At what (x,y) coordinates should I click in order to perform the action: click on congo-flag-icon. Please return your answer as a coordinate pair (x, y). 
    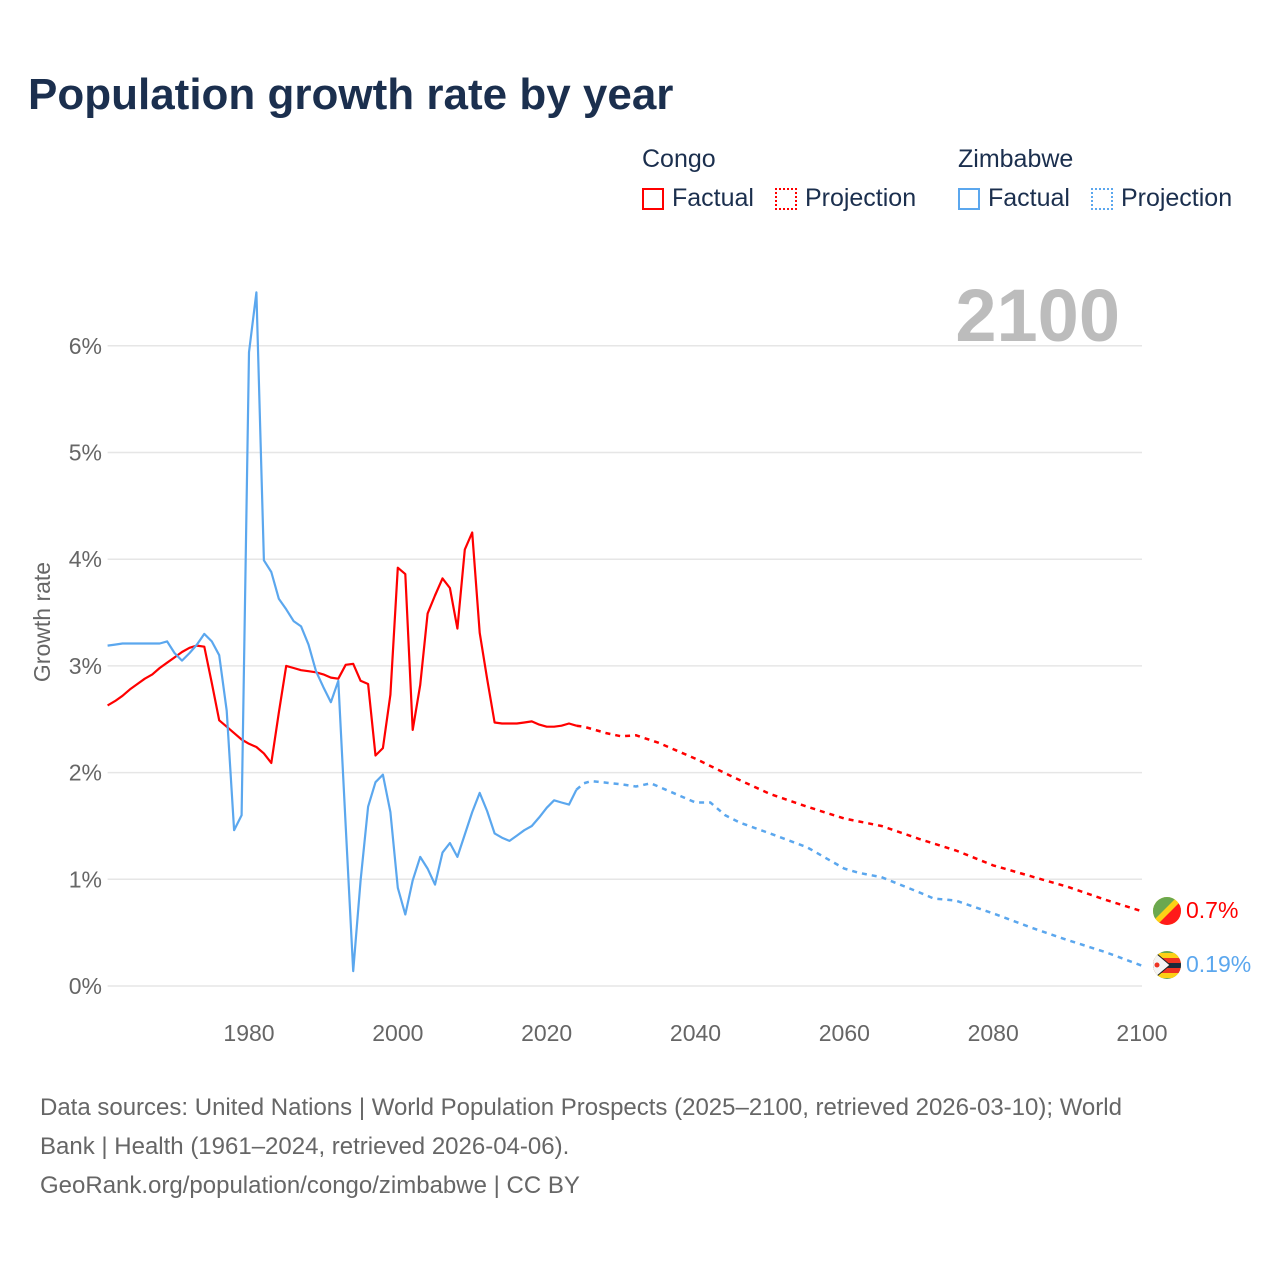
    Looking at the image, I should click on (1167, 911).